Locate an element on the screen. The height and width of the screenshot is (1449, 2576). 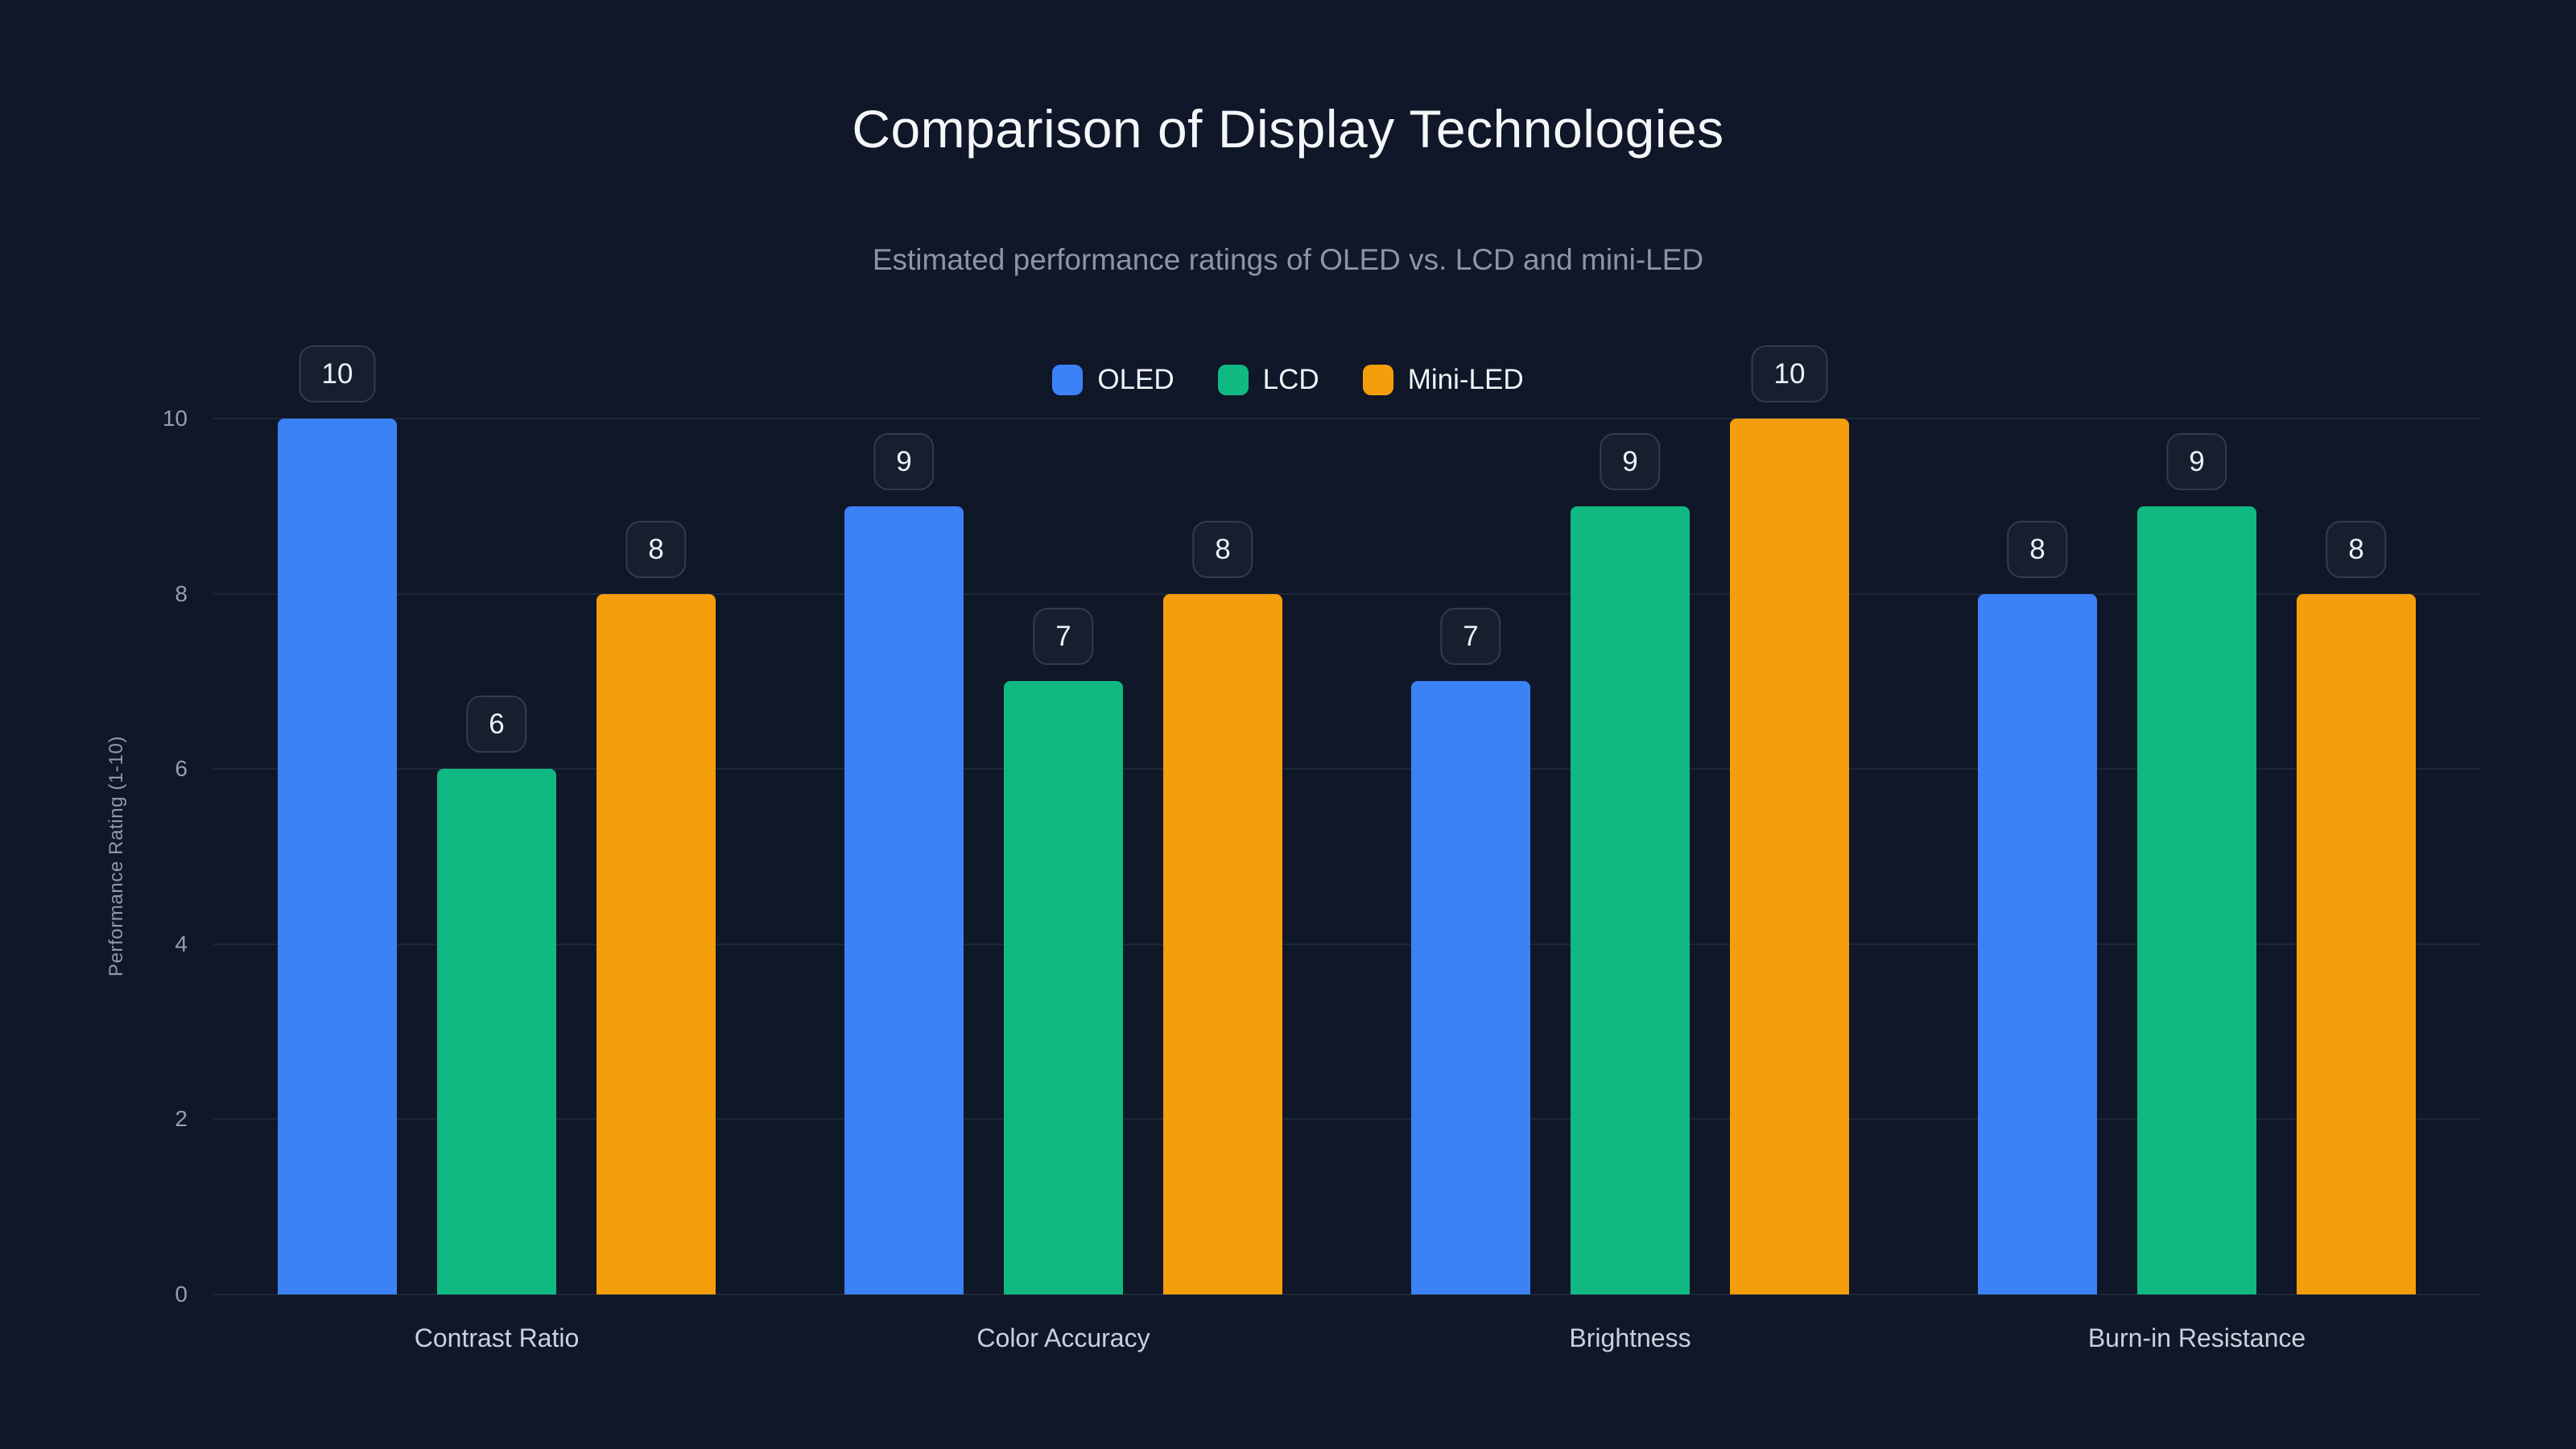
x-axis-label-burn-in-resistance: Burn-in Resistance is located at coordinates (2196, 1337).